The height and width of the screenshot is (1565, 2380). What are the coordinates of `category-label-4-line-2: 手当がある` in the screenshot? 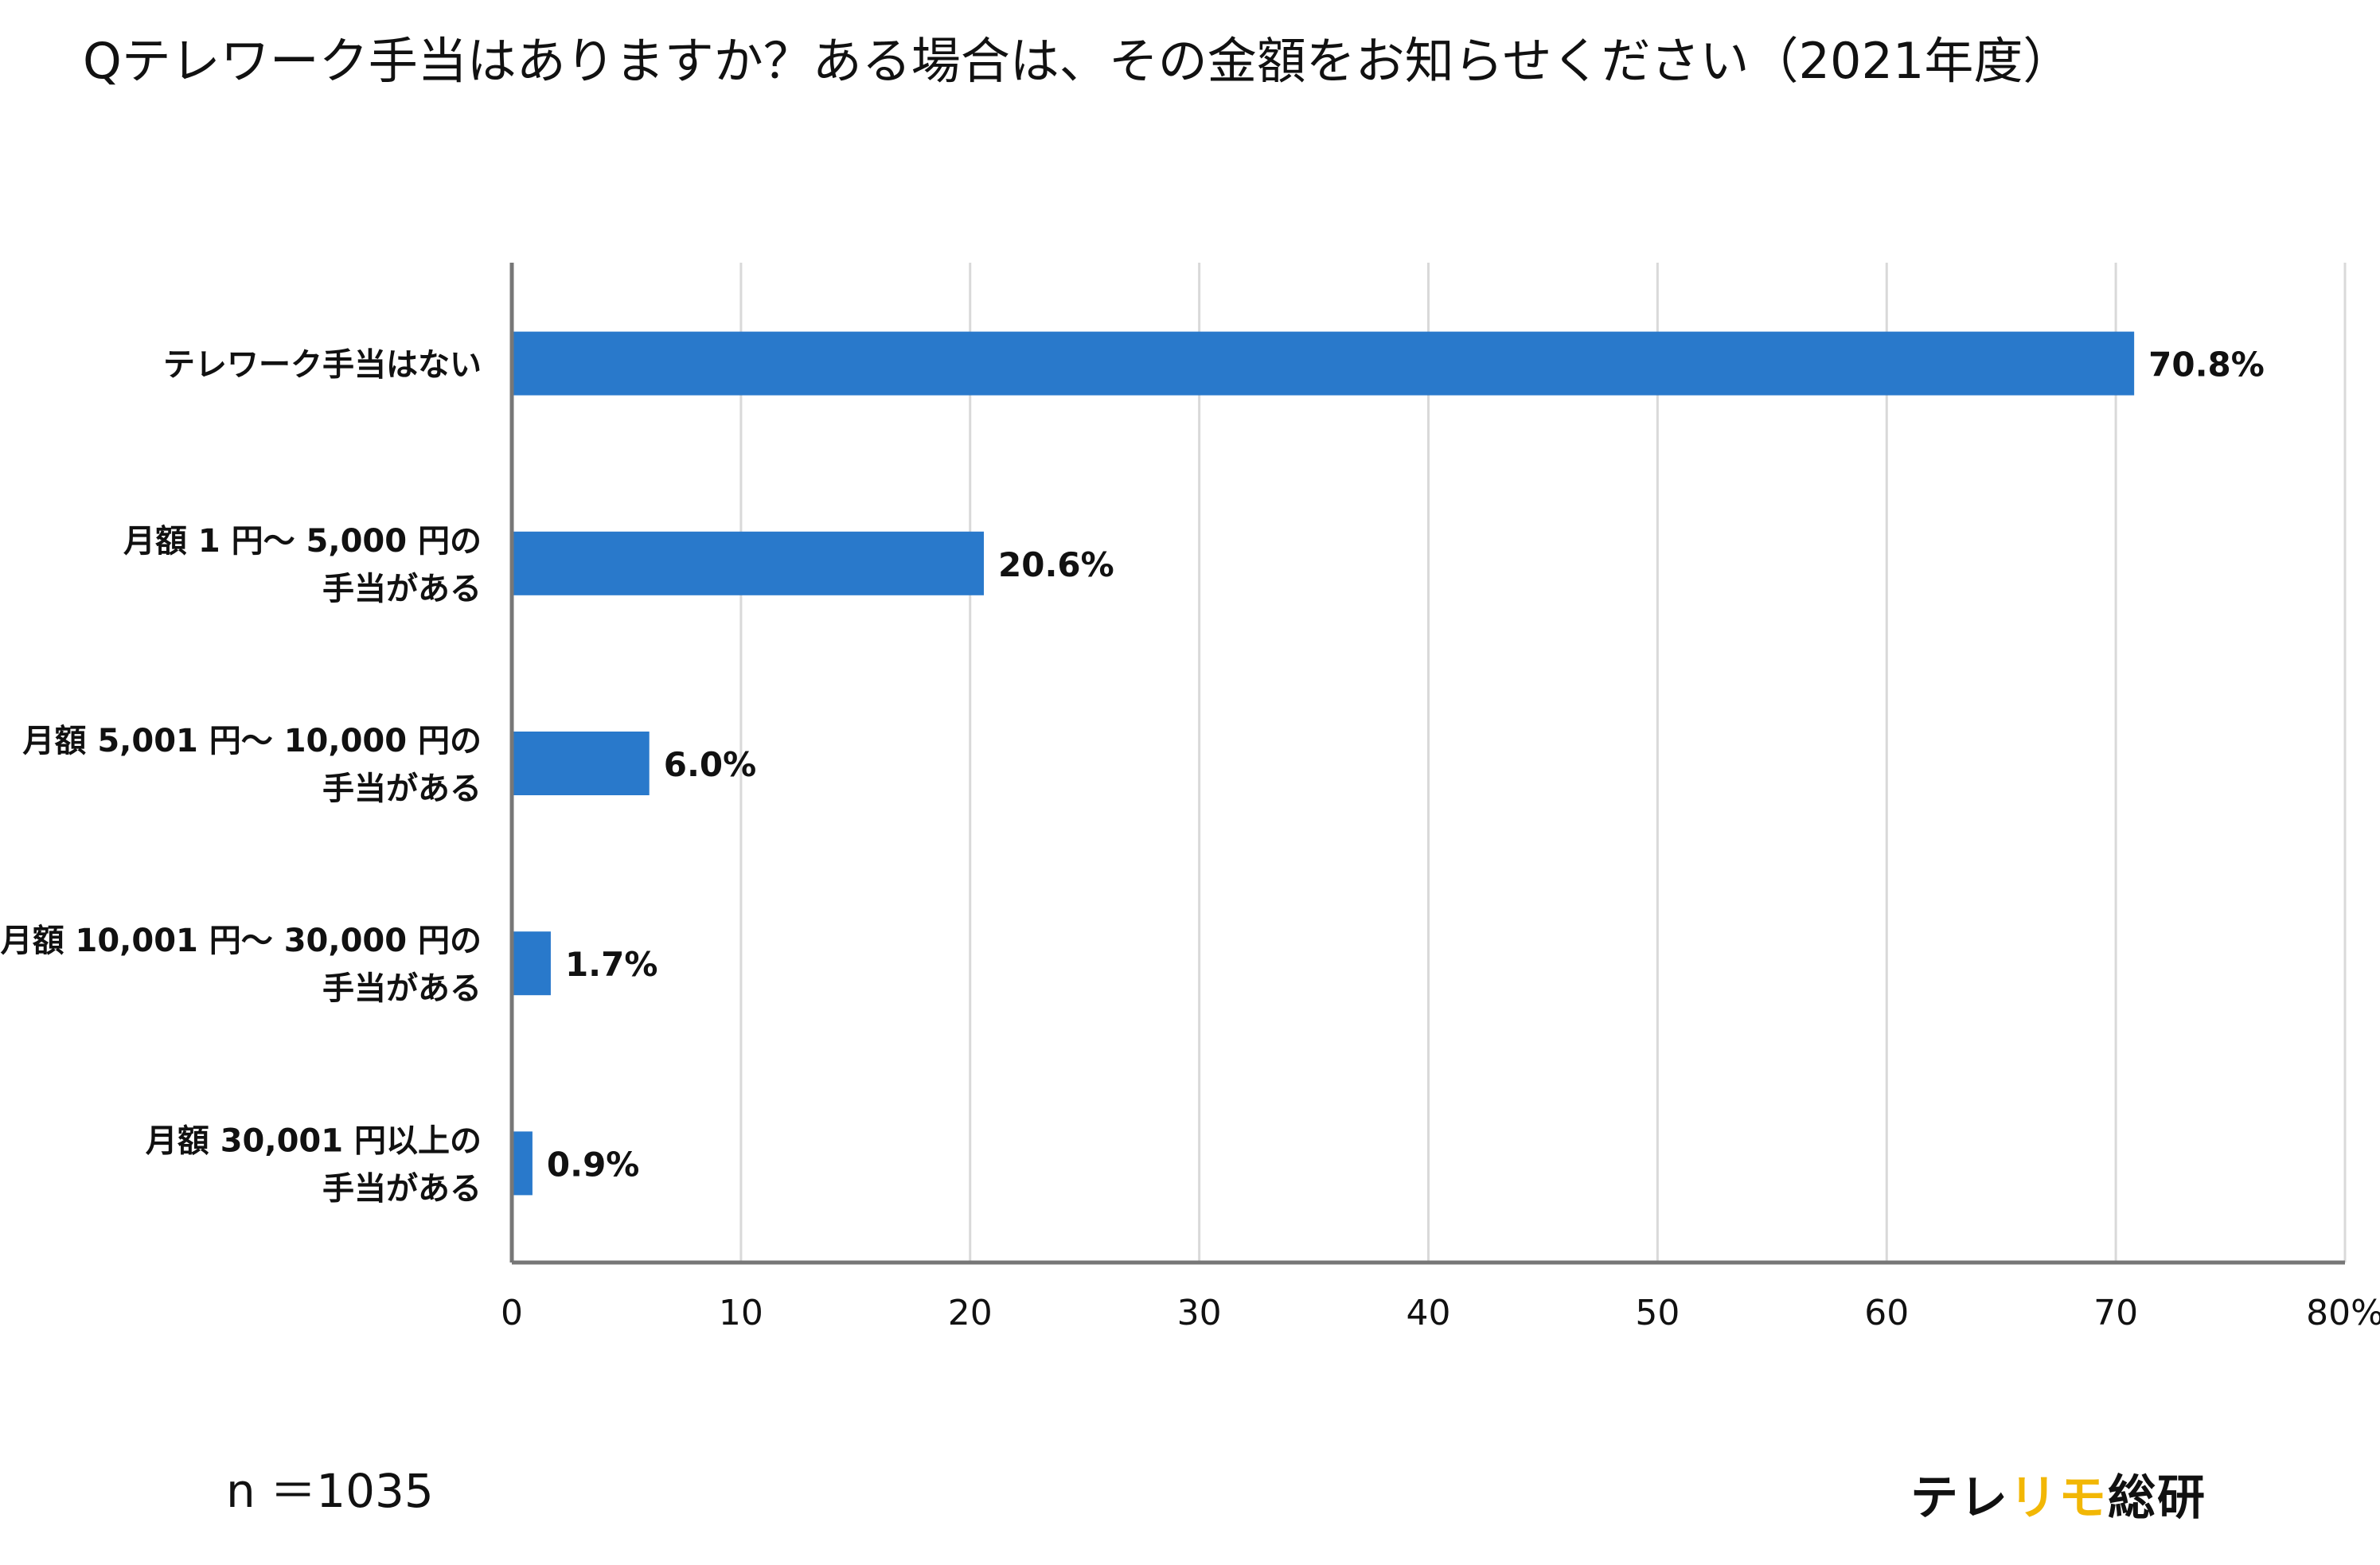 It's located at (402, 988).